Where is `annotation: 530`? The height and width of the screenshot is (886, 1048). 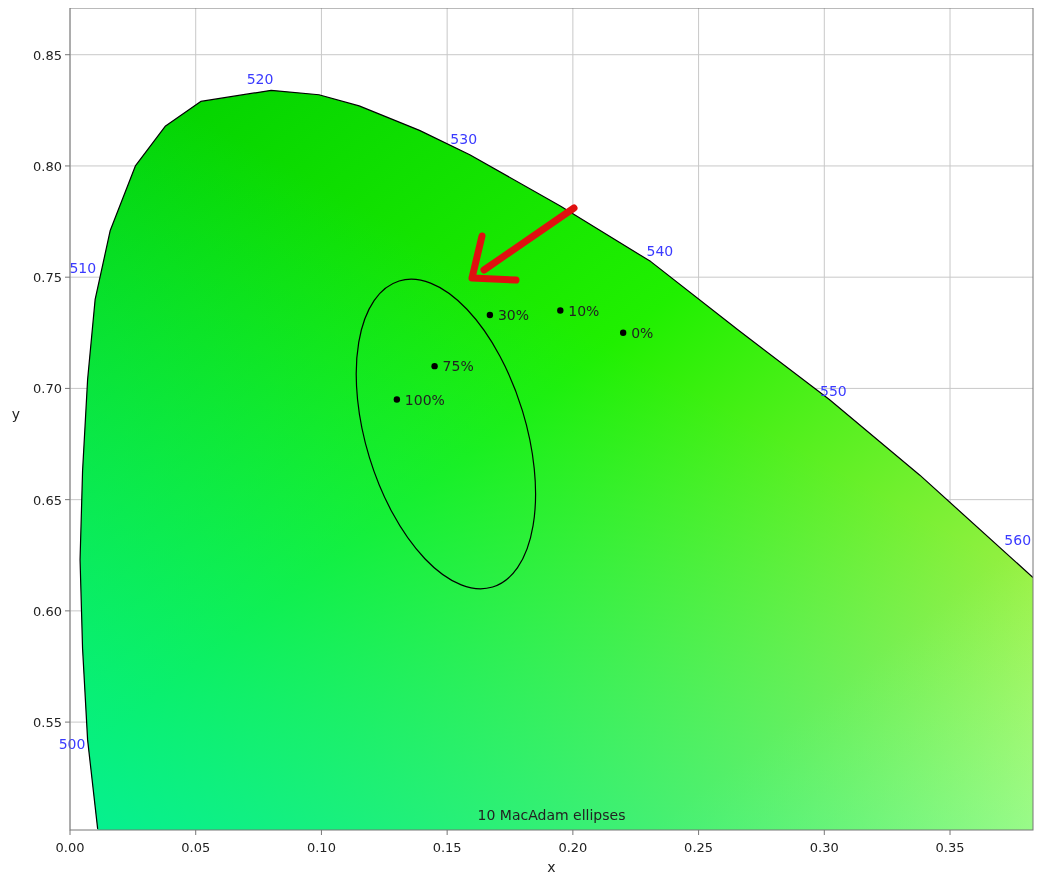
annotation: 530 is located at coordinates (464, 139).